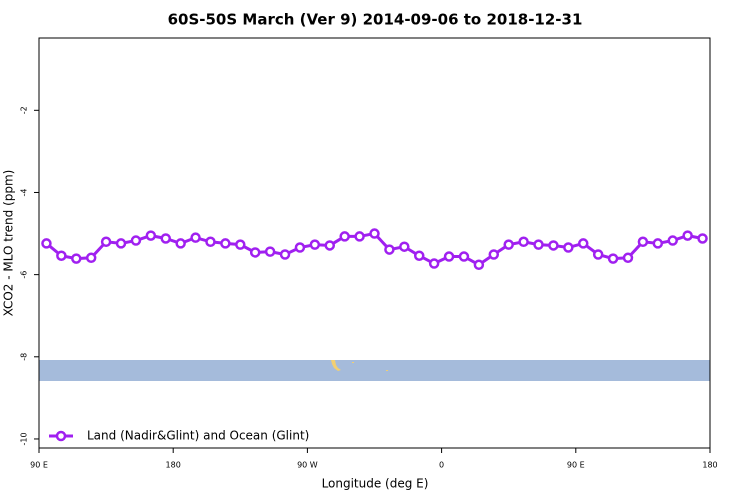  Describe the element at coordinates (24, 438) in the screenshot. I see `y-tick-label: -10` at that location.